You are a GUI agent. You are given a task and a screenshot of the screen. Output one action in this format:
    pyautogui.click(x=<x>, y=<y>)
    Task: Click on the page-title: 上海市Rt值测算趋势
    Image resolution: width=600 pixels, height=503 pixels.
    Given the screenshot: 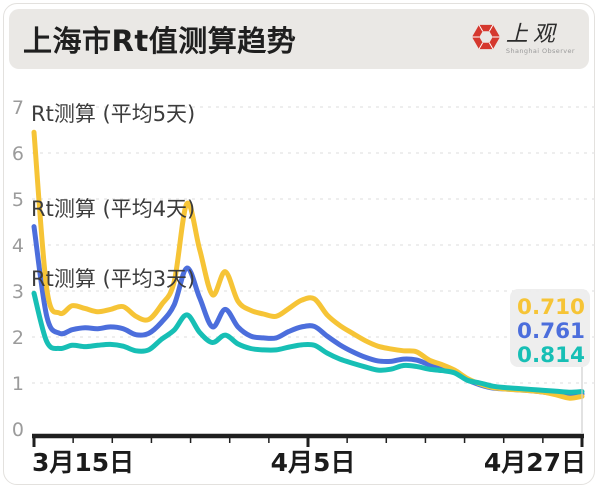 What is the action you would take?
    pyautogui.click(x=160, y=41)
    